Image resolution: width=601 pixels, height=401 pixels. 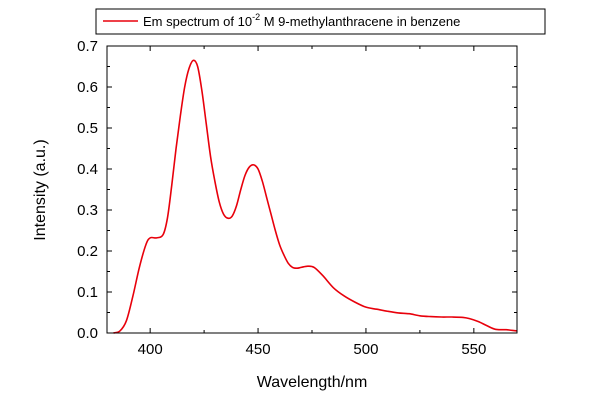 I want to click on y-tick-label: 0.3, so click(x=87, y=210).